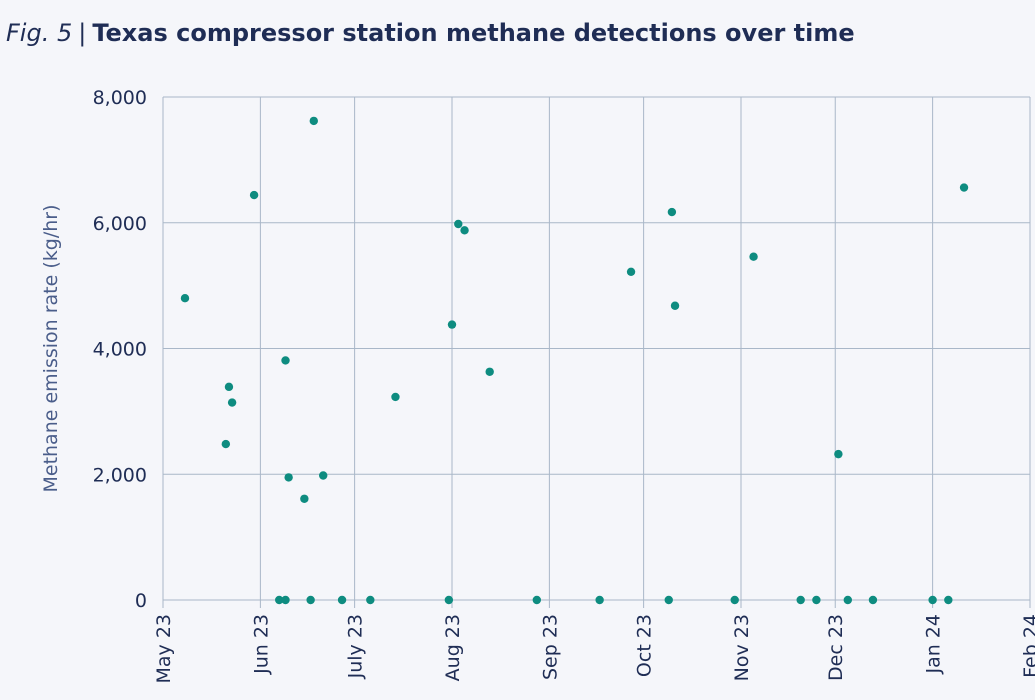 The height and width of the screenshot is (700, 1035). I want to click on x-tick-label: Aug 23, so click(453, 647).